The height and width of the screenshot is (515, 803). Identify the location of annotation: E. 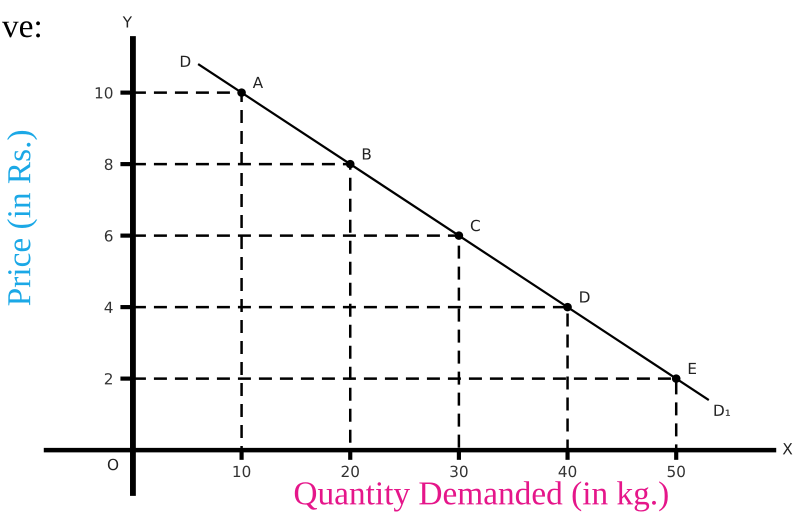
(692, 368).